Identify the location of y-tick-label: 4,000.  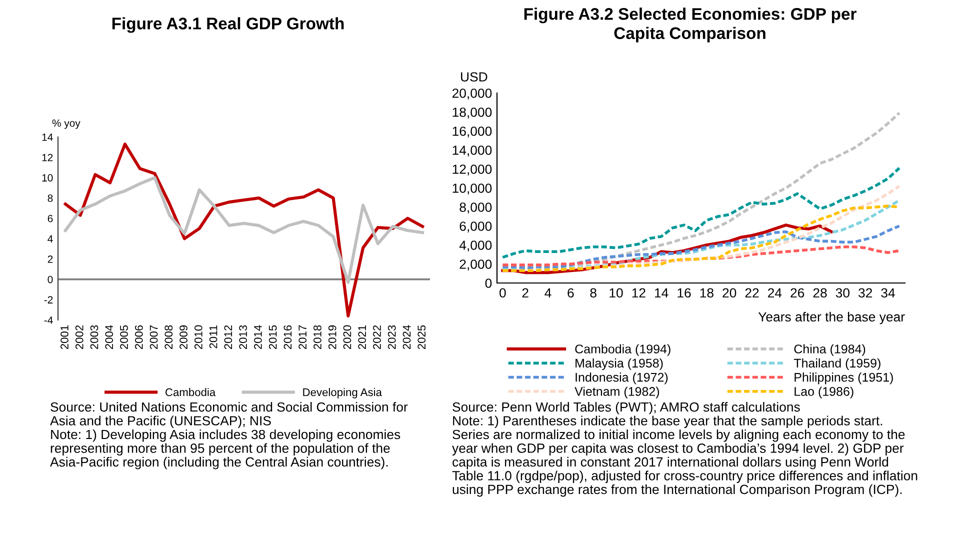
(475, 246).